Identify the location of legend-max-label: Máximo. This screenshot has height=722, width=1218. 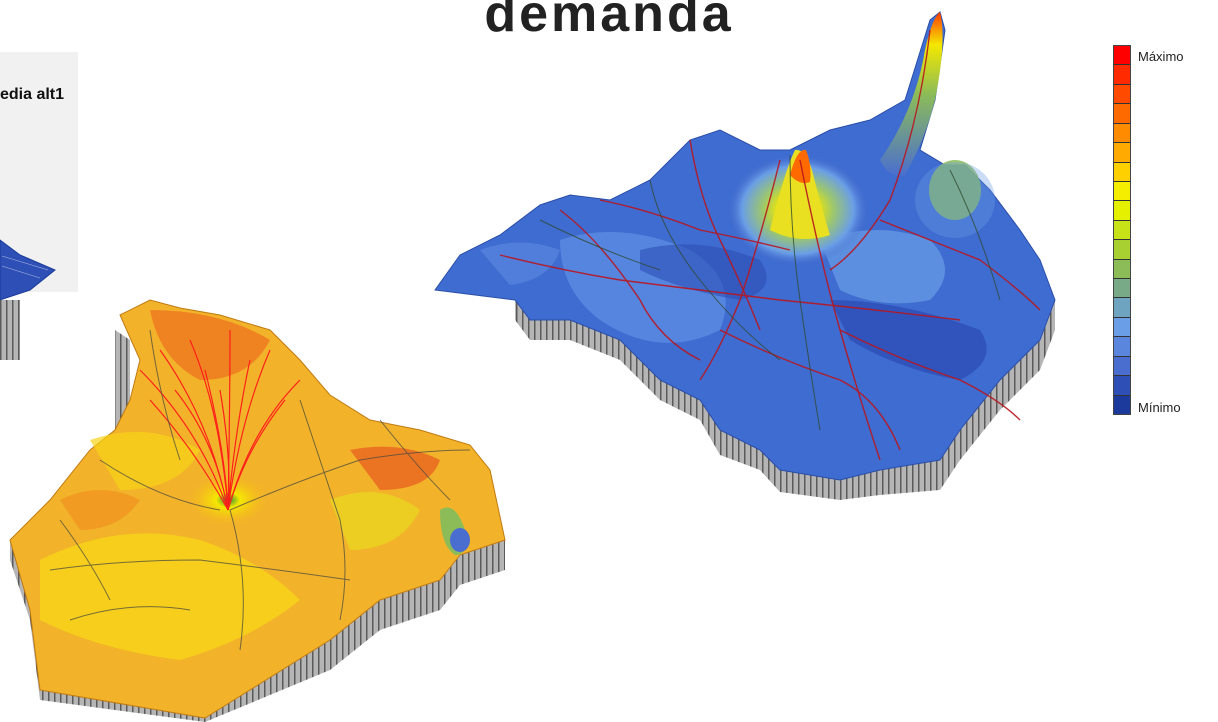
(1161, 56).